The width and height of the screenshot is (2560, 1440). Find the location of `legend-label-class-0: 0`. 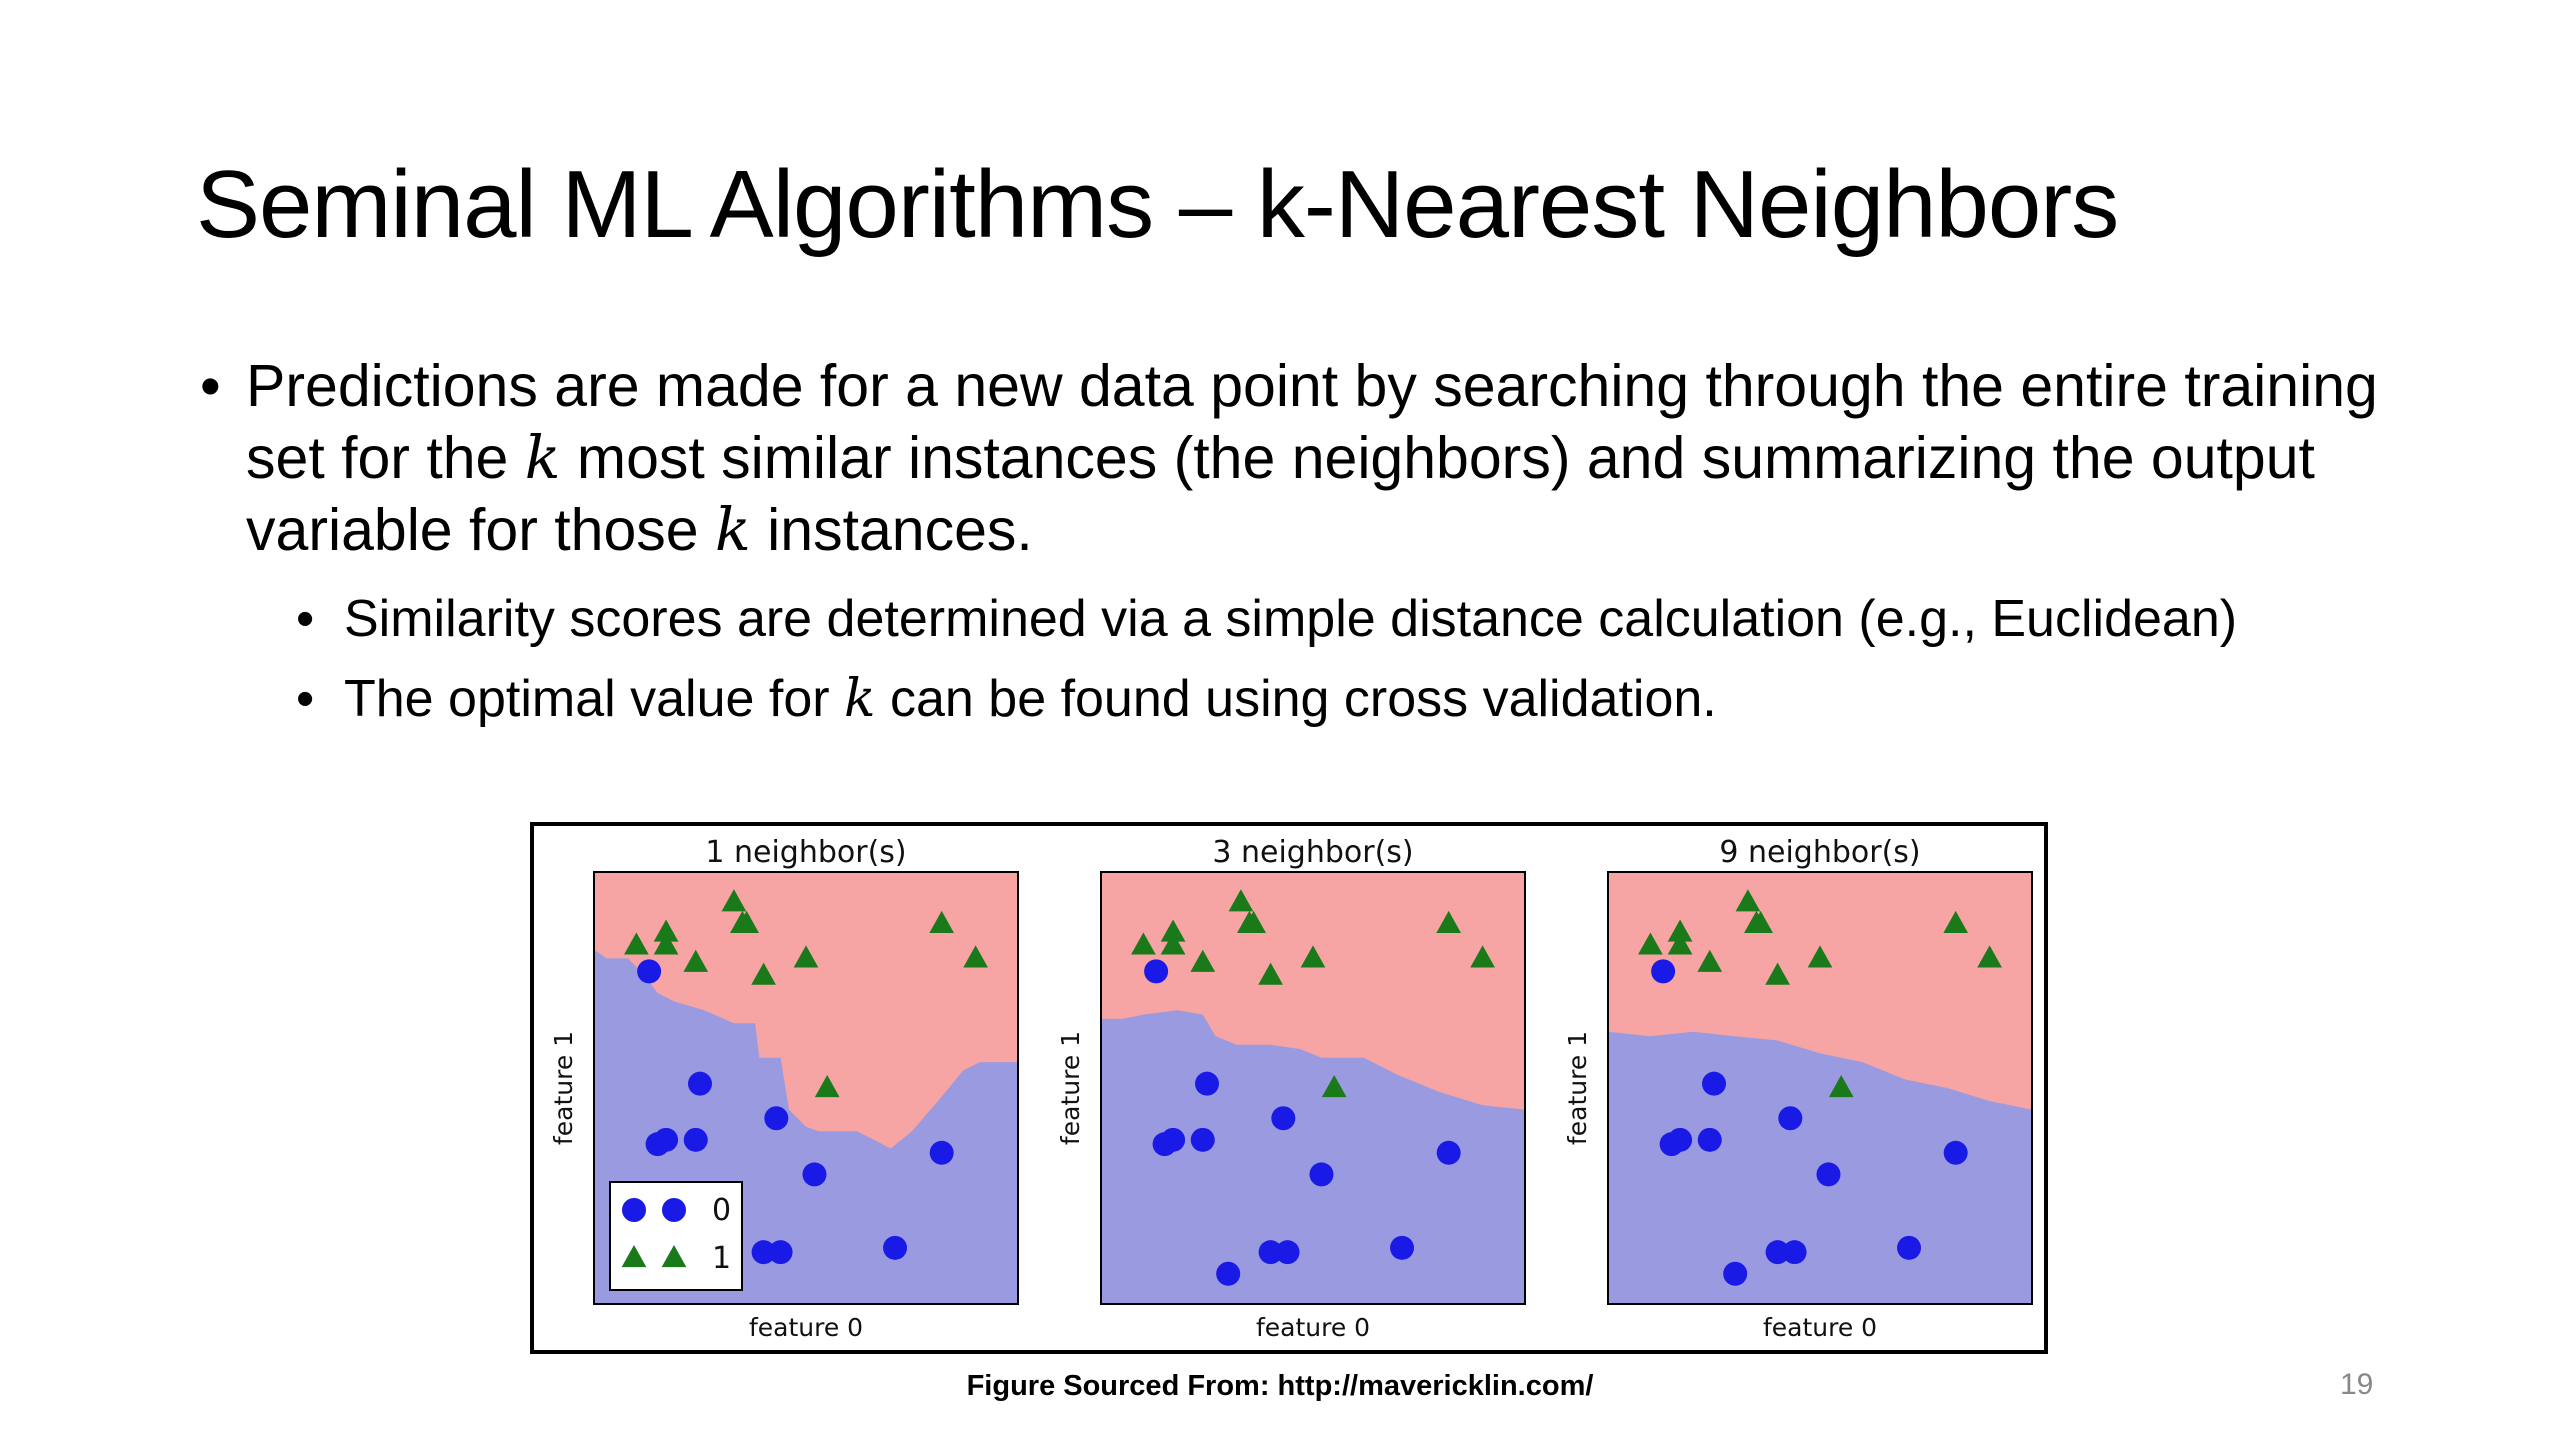

legend-label-class-0: 0 is located at coordinates (721, 1210).